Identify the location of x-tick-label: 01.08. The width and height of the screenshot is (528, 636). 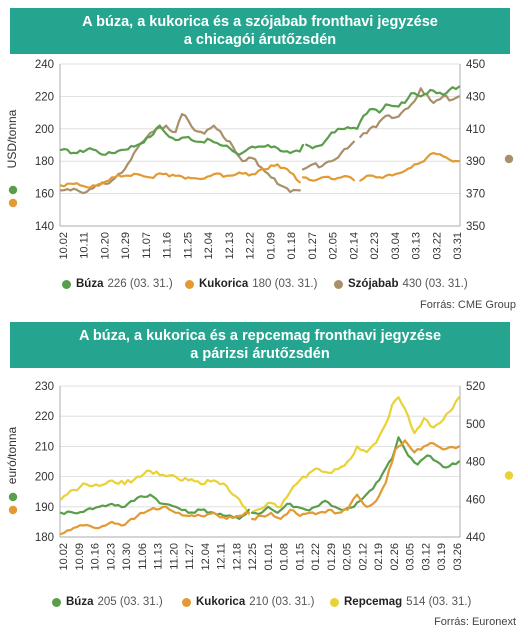
(285, 557).